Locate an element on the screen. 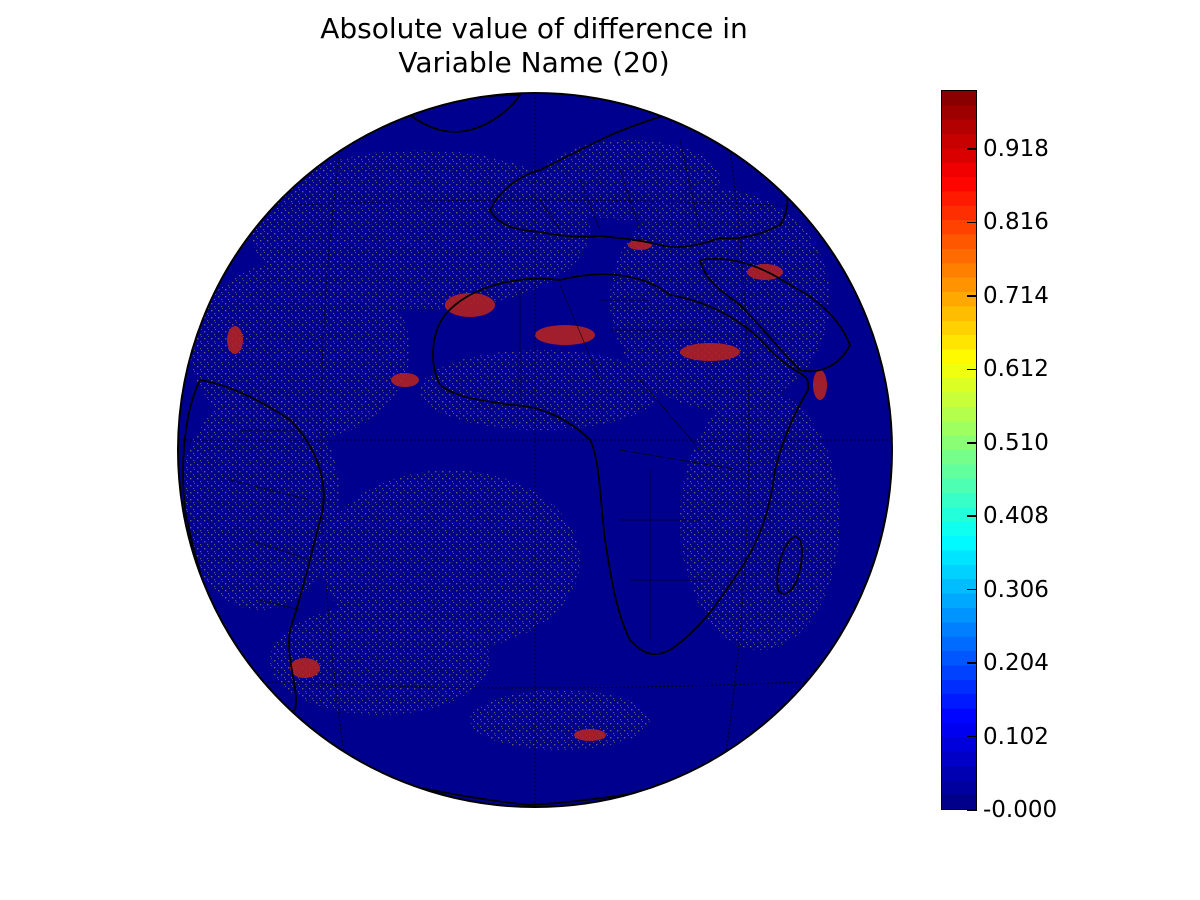 Image resolution: width=1200 pixels, height=900 pixels. colorbar-tick-label: 0.918 is located at coordinates (1016, 149).